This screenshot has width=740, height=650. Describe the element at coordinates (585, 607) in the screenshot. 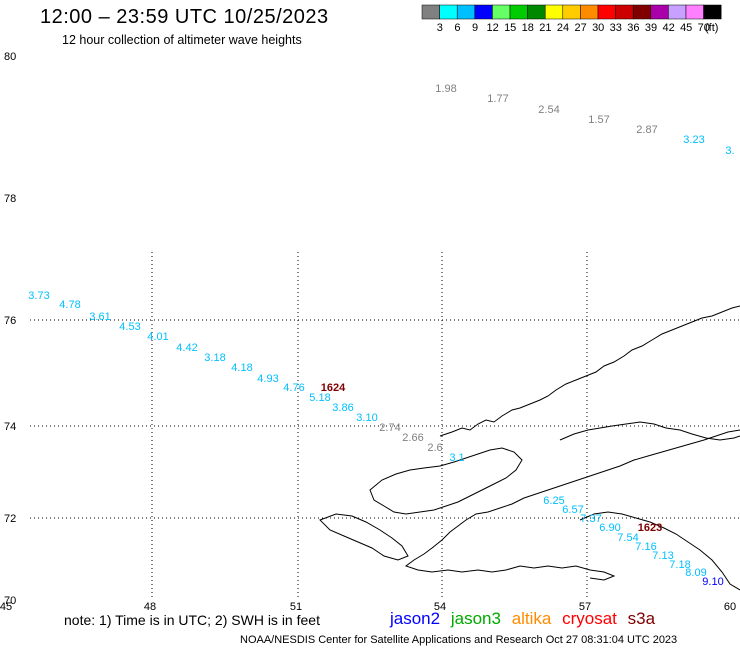

I see `longitude-label: 57` at that location.